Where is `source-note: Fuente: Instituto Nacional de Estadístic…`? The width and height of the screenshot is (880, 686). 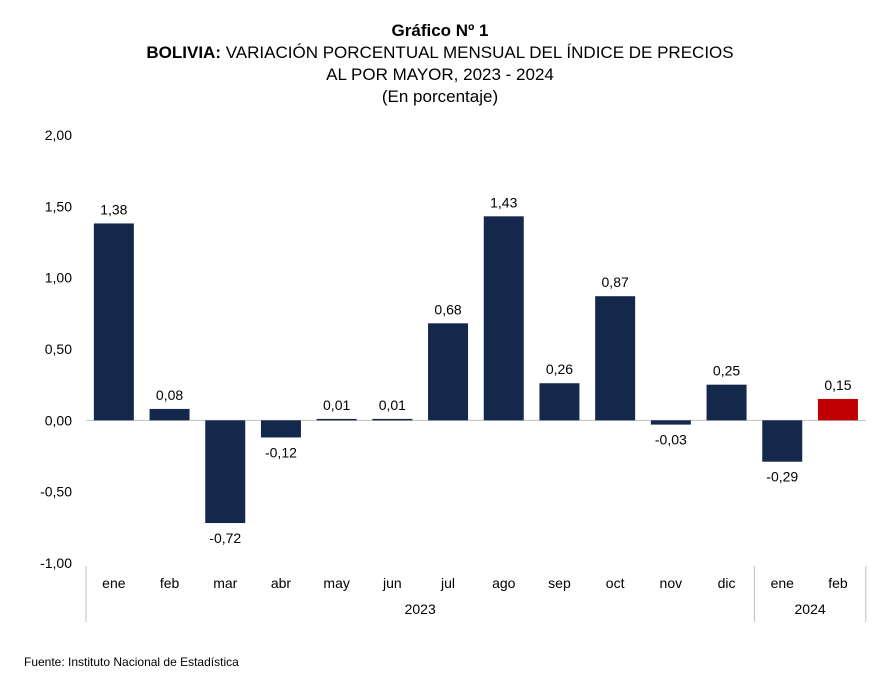
source-note: Fuente: Instituto Nacional de Estadístic… is located at coordinates (131, 662).